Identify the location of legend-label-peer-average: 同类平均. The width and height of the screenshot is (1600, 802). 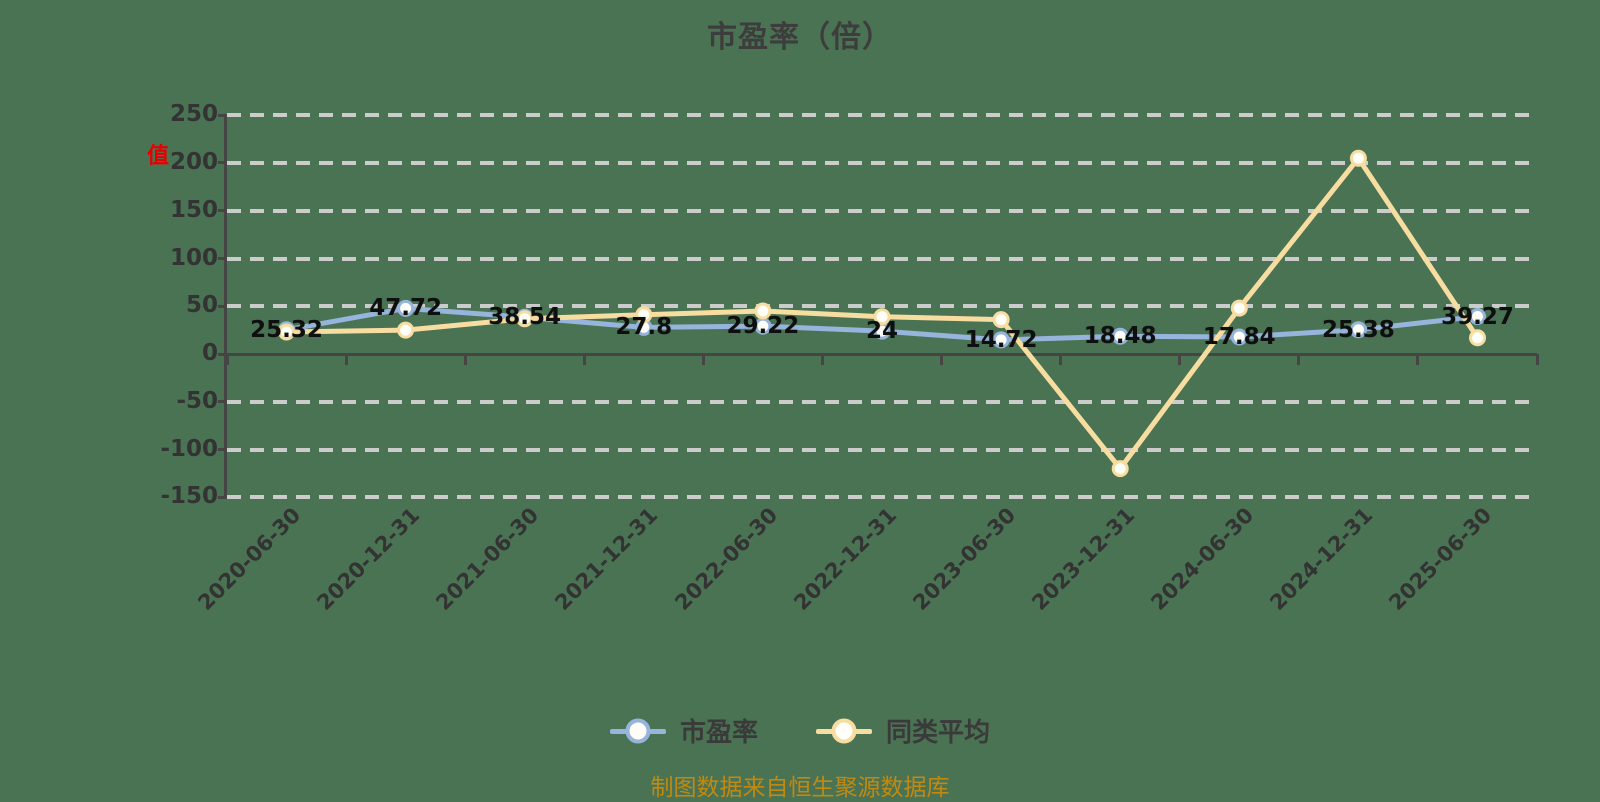
(938, 733).